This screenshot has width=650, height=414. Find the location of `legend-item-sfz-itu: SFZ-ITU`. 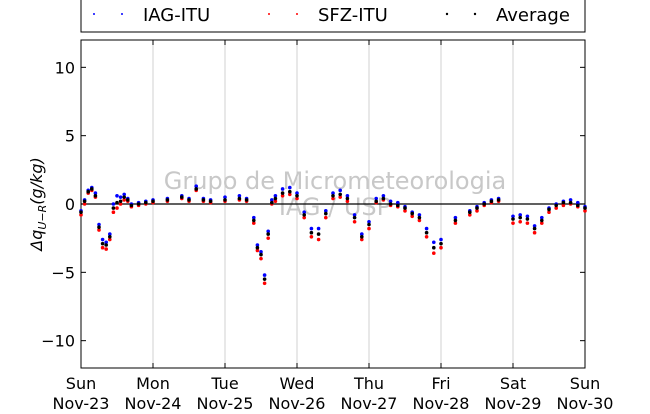

legend-item-sfz-itu: SFZ-ITU is located at coordinates (328, 15).